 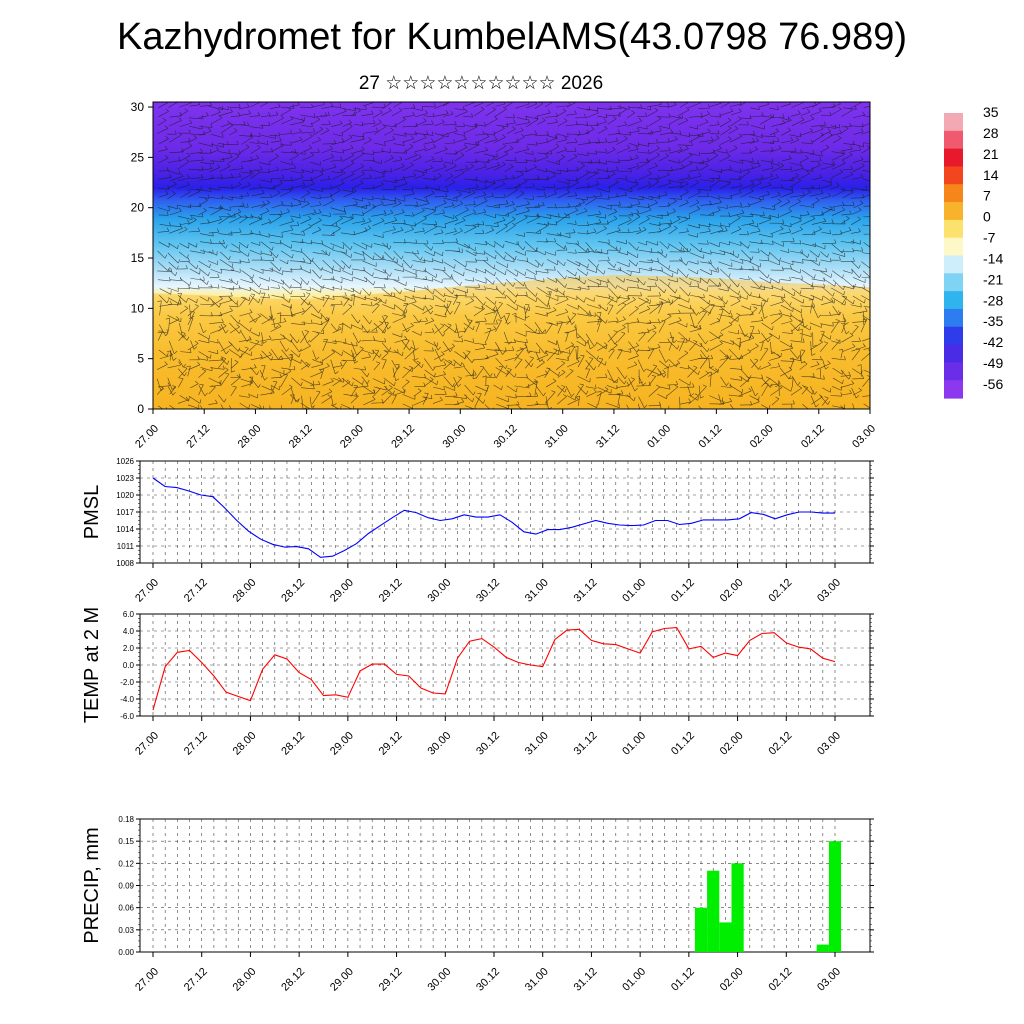 I want to click on heatmap-x-tick-label: 27.12, so click(x=198, y=437).